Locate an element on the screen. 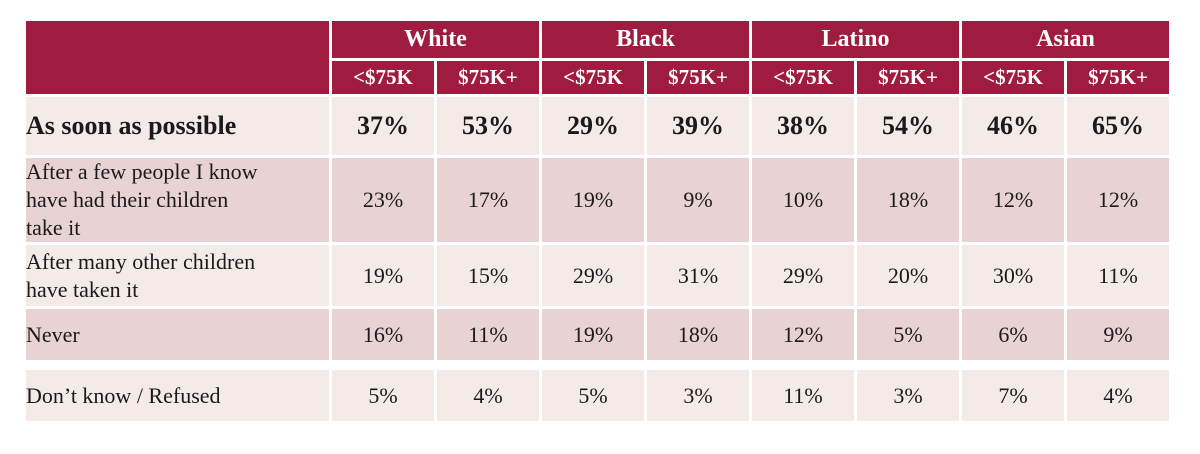 The height and width of the screenshot is (454, 1200). col-group-black: Black is located at coordinates (646, 39).